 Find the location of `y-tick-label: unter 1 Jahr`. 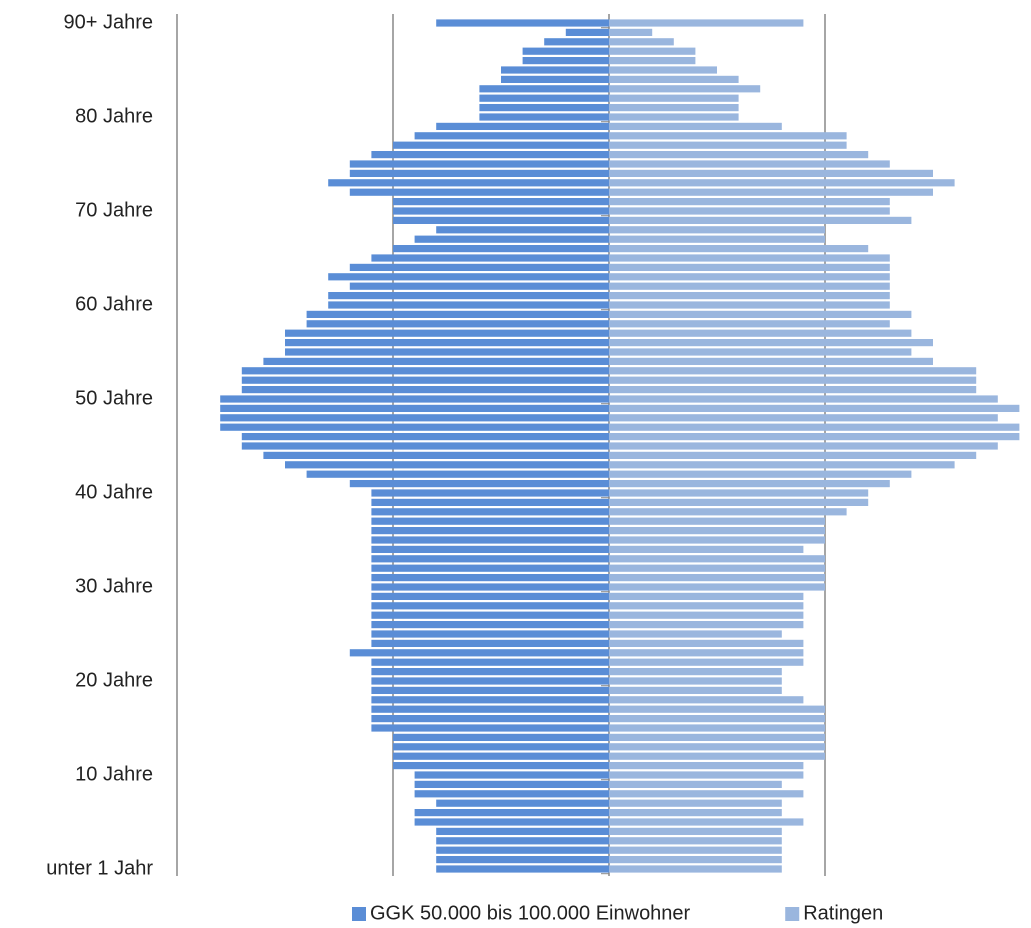

y-tick-label: unter 1 Jahr is located at coordinates (99, 868).